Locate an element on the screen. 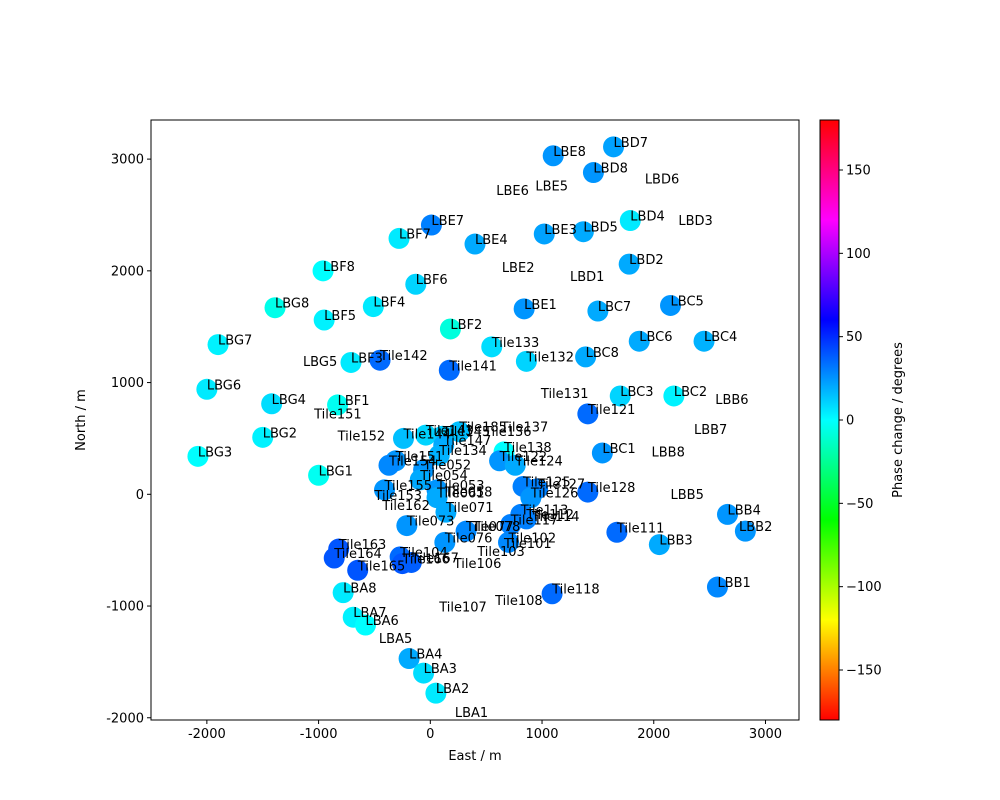 This screenshot has width=1000, height=800. point-label: Tile124 is located at coordinates (538, 461).